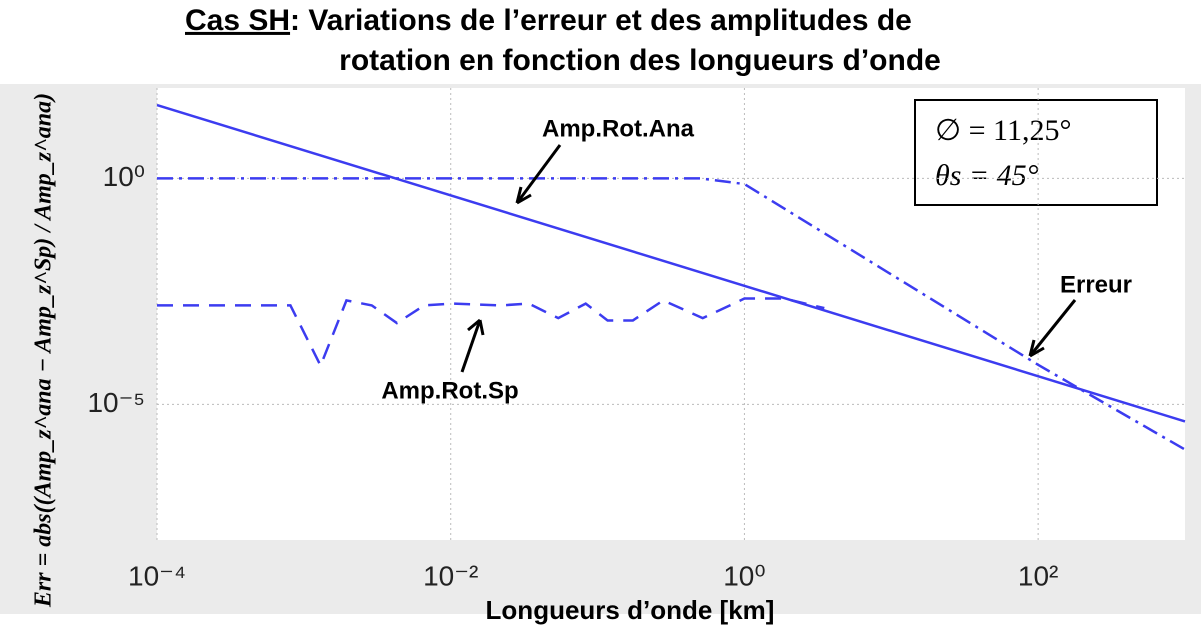 Image resolution: width=1201 pixels, height=634 pixels. Describe the element at coordinates (124, 176) in the screenshot. I see `y-tick-label: 10⁰` at that location.